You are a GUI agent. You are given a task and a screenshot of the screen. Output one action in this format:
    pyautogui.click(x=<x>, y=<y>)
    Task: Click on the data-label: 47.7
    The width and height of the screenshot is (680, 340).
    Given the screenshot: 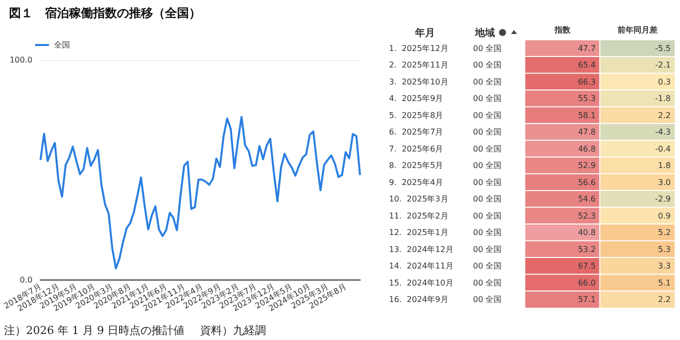 What is the action you would take?
    pyautogui.click(x=587, y=48)
    